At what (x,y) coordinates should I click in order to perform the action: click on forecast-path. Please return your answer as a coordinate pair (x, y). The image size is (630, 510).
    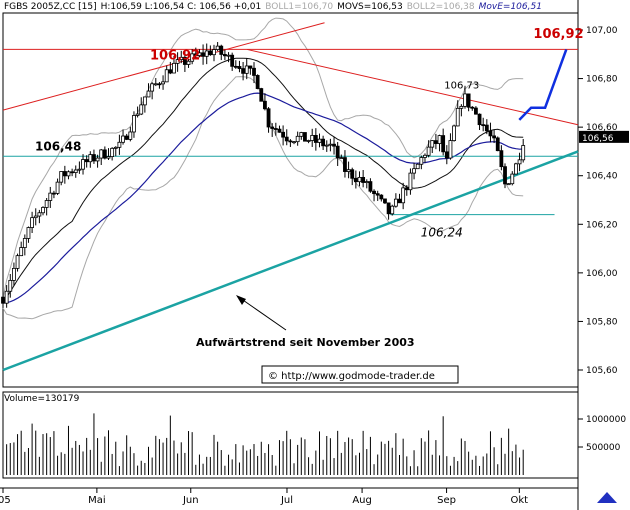
    Looking at the image, I should click on (543, 84).